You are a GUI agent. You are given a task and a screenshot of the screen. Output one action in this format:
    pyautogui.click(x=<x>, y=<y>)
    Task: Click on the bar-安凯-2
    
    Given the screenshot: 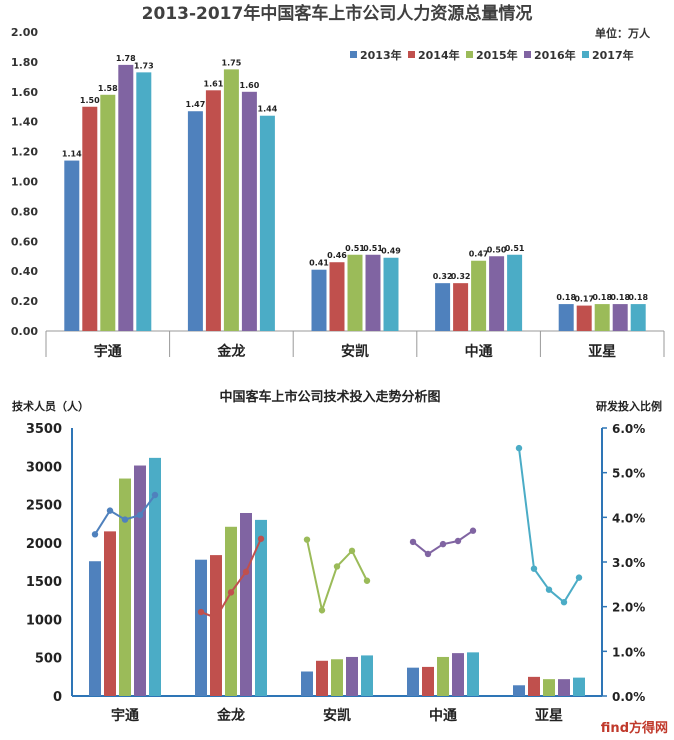 What is the action you would take?
    pyautogui.click(x=322, y=678)
    